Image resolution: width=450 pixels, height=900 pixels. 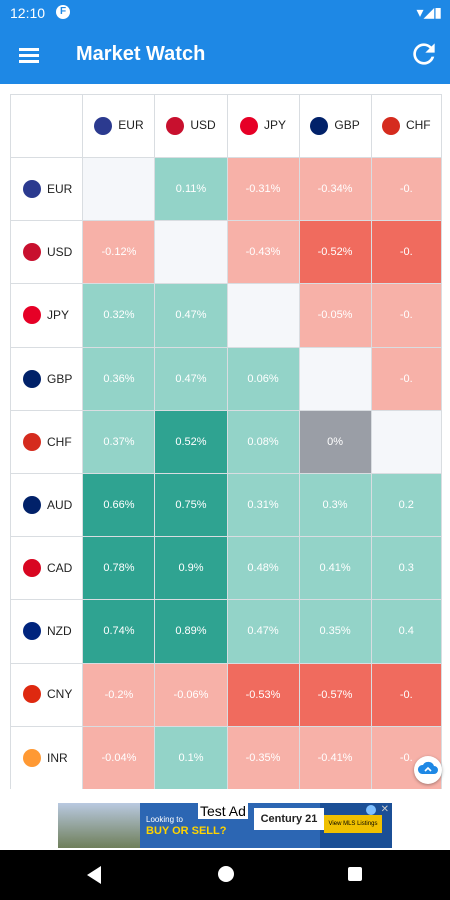 What do you see at coordinates (119, 252) in the screenshot?
I see `heatmap-cell: -0.12%` at bounding box center [119, 252].